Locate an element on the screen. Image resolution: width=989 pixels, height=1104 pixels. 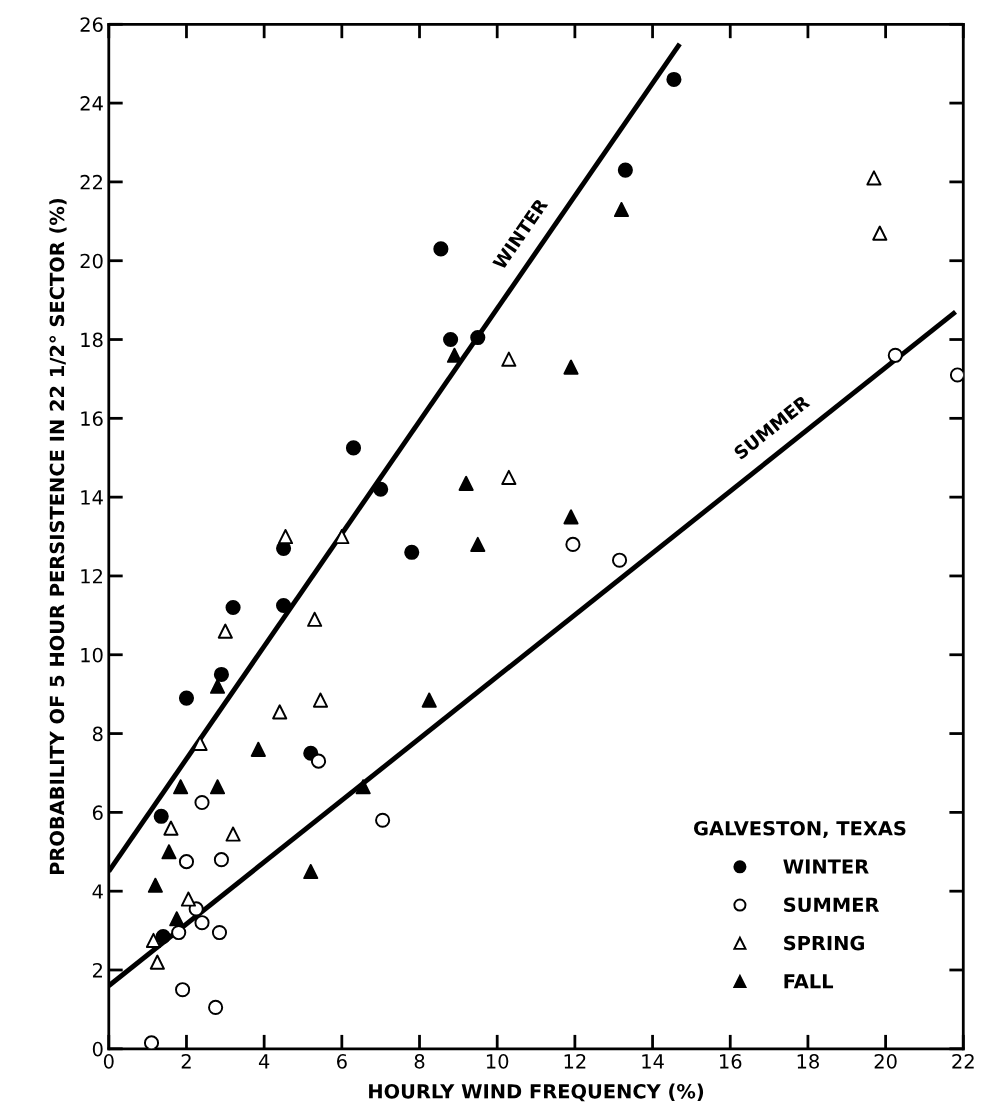
x-tick-label: 10 is located at coordinates (497, 1061).